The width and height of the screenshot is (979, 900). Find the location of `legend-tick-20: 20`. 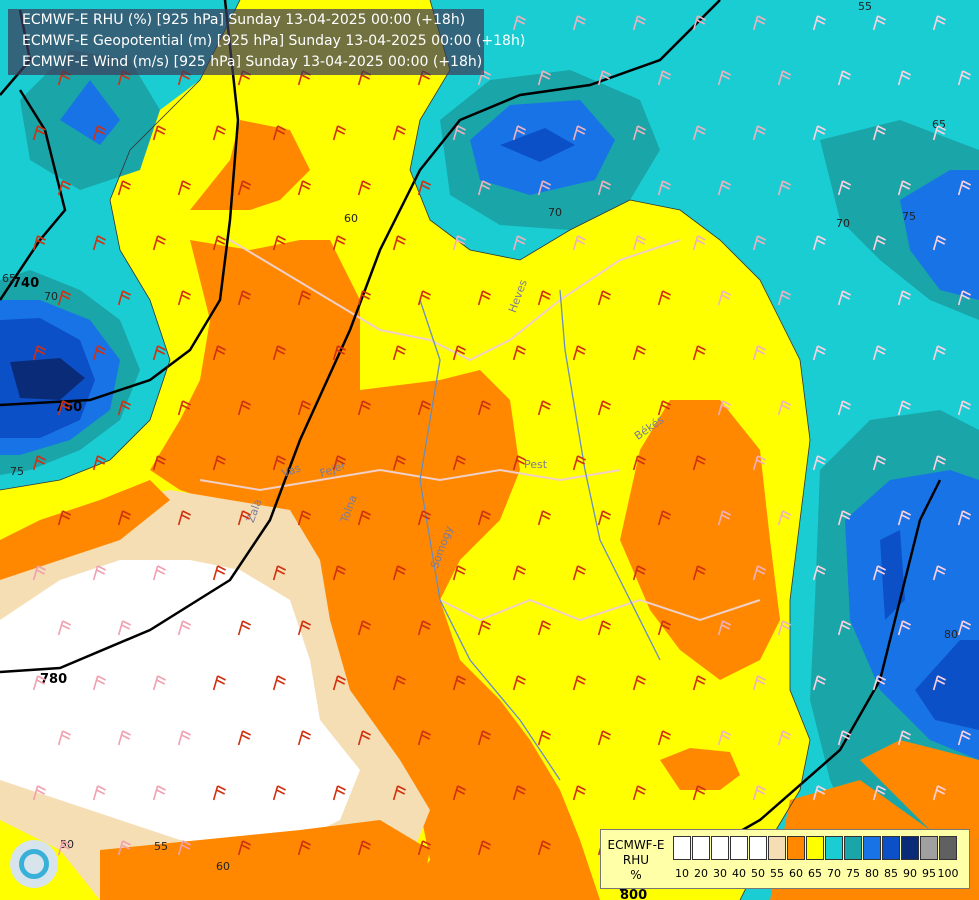

legend-tick-20: 20 is located at coordinates (701, 873).